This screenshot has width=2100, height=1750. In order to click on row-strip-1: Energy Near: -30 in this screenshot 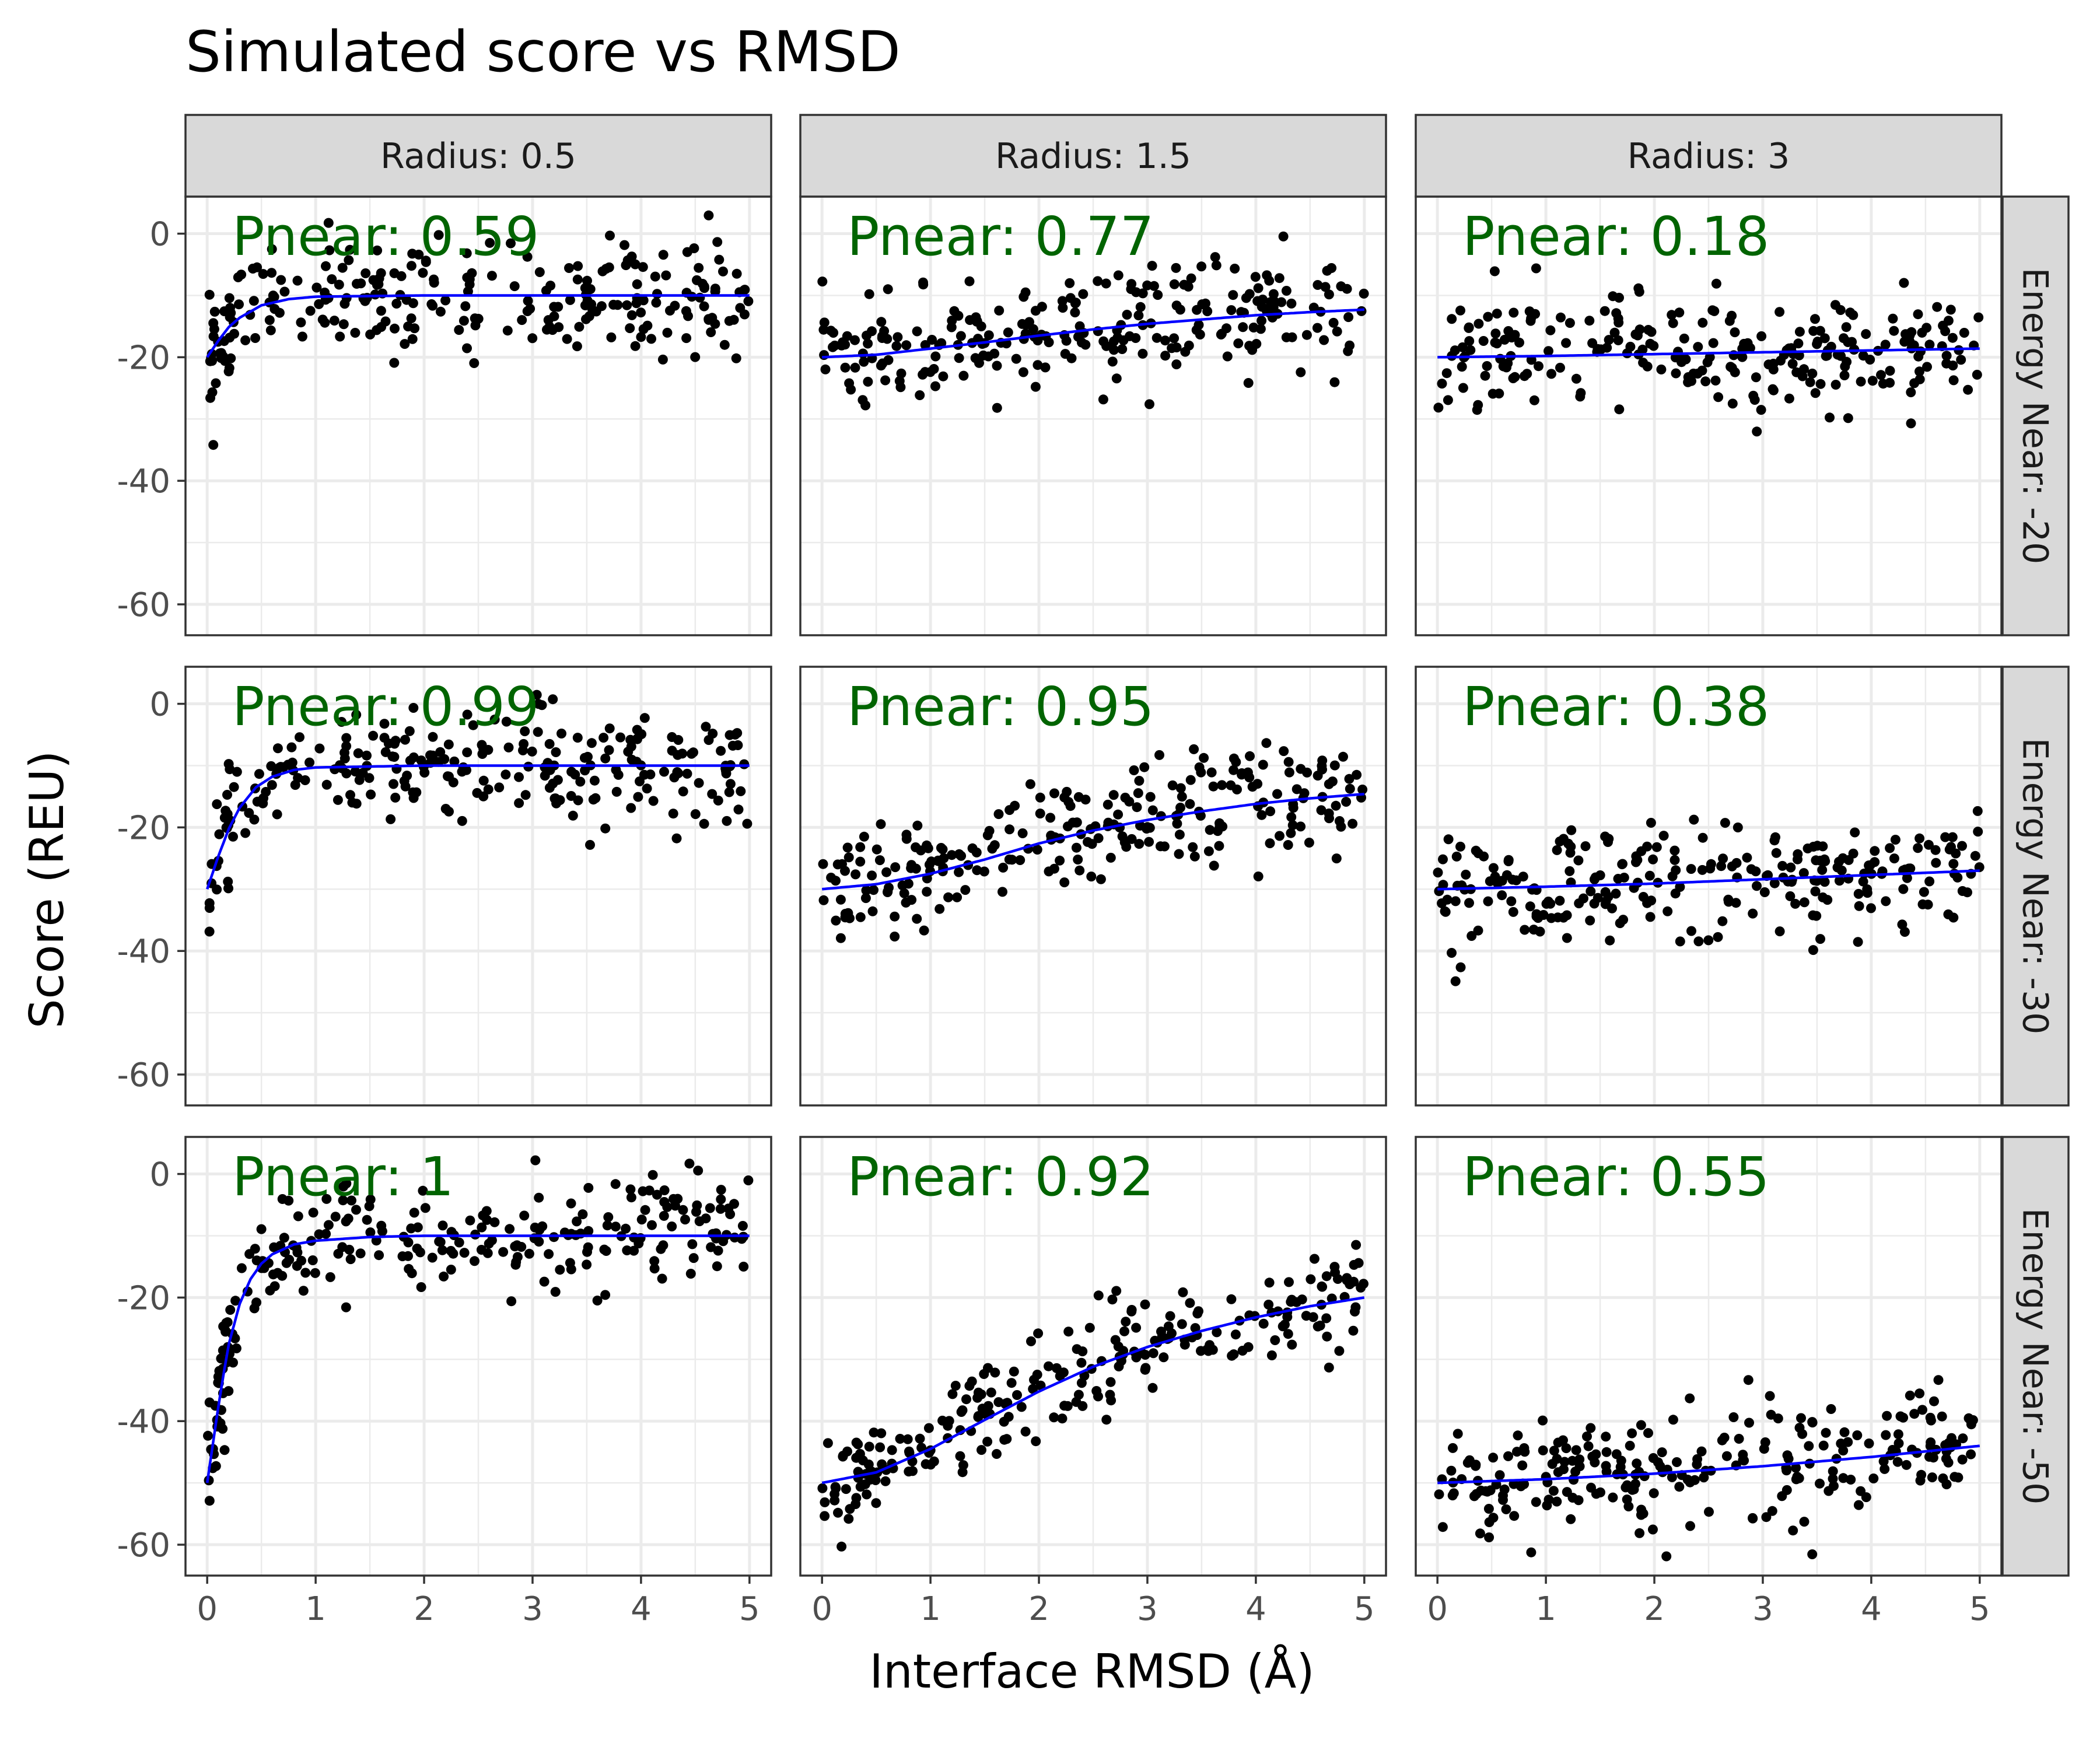, I will do `click(2035, 886)`.